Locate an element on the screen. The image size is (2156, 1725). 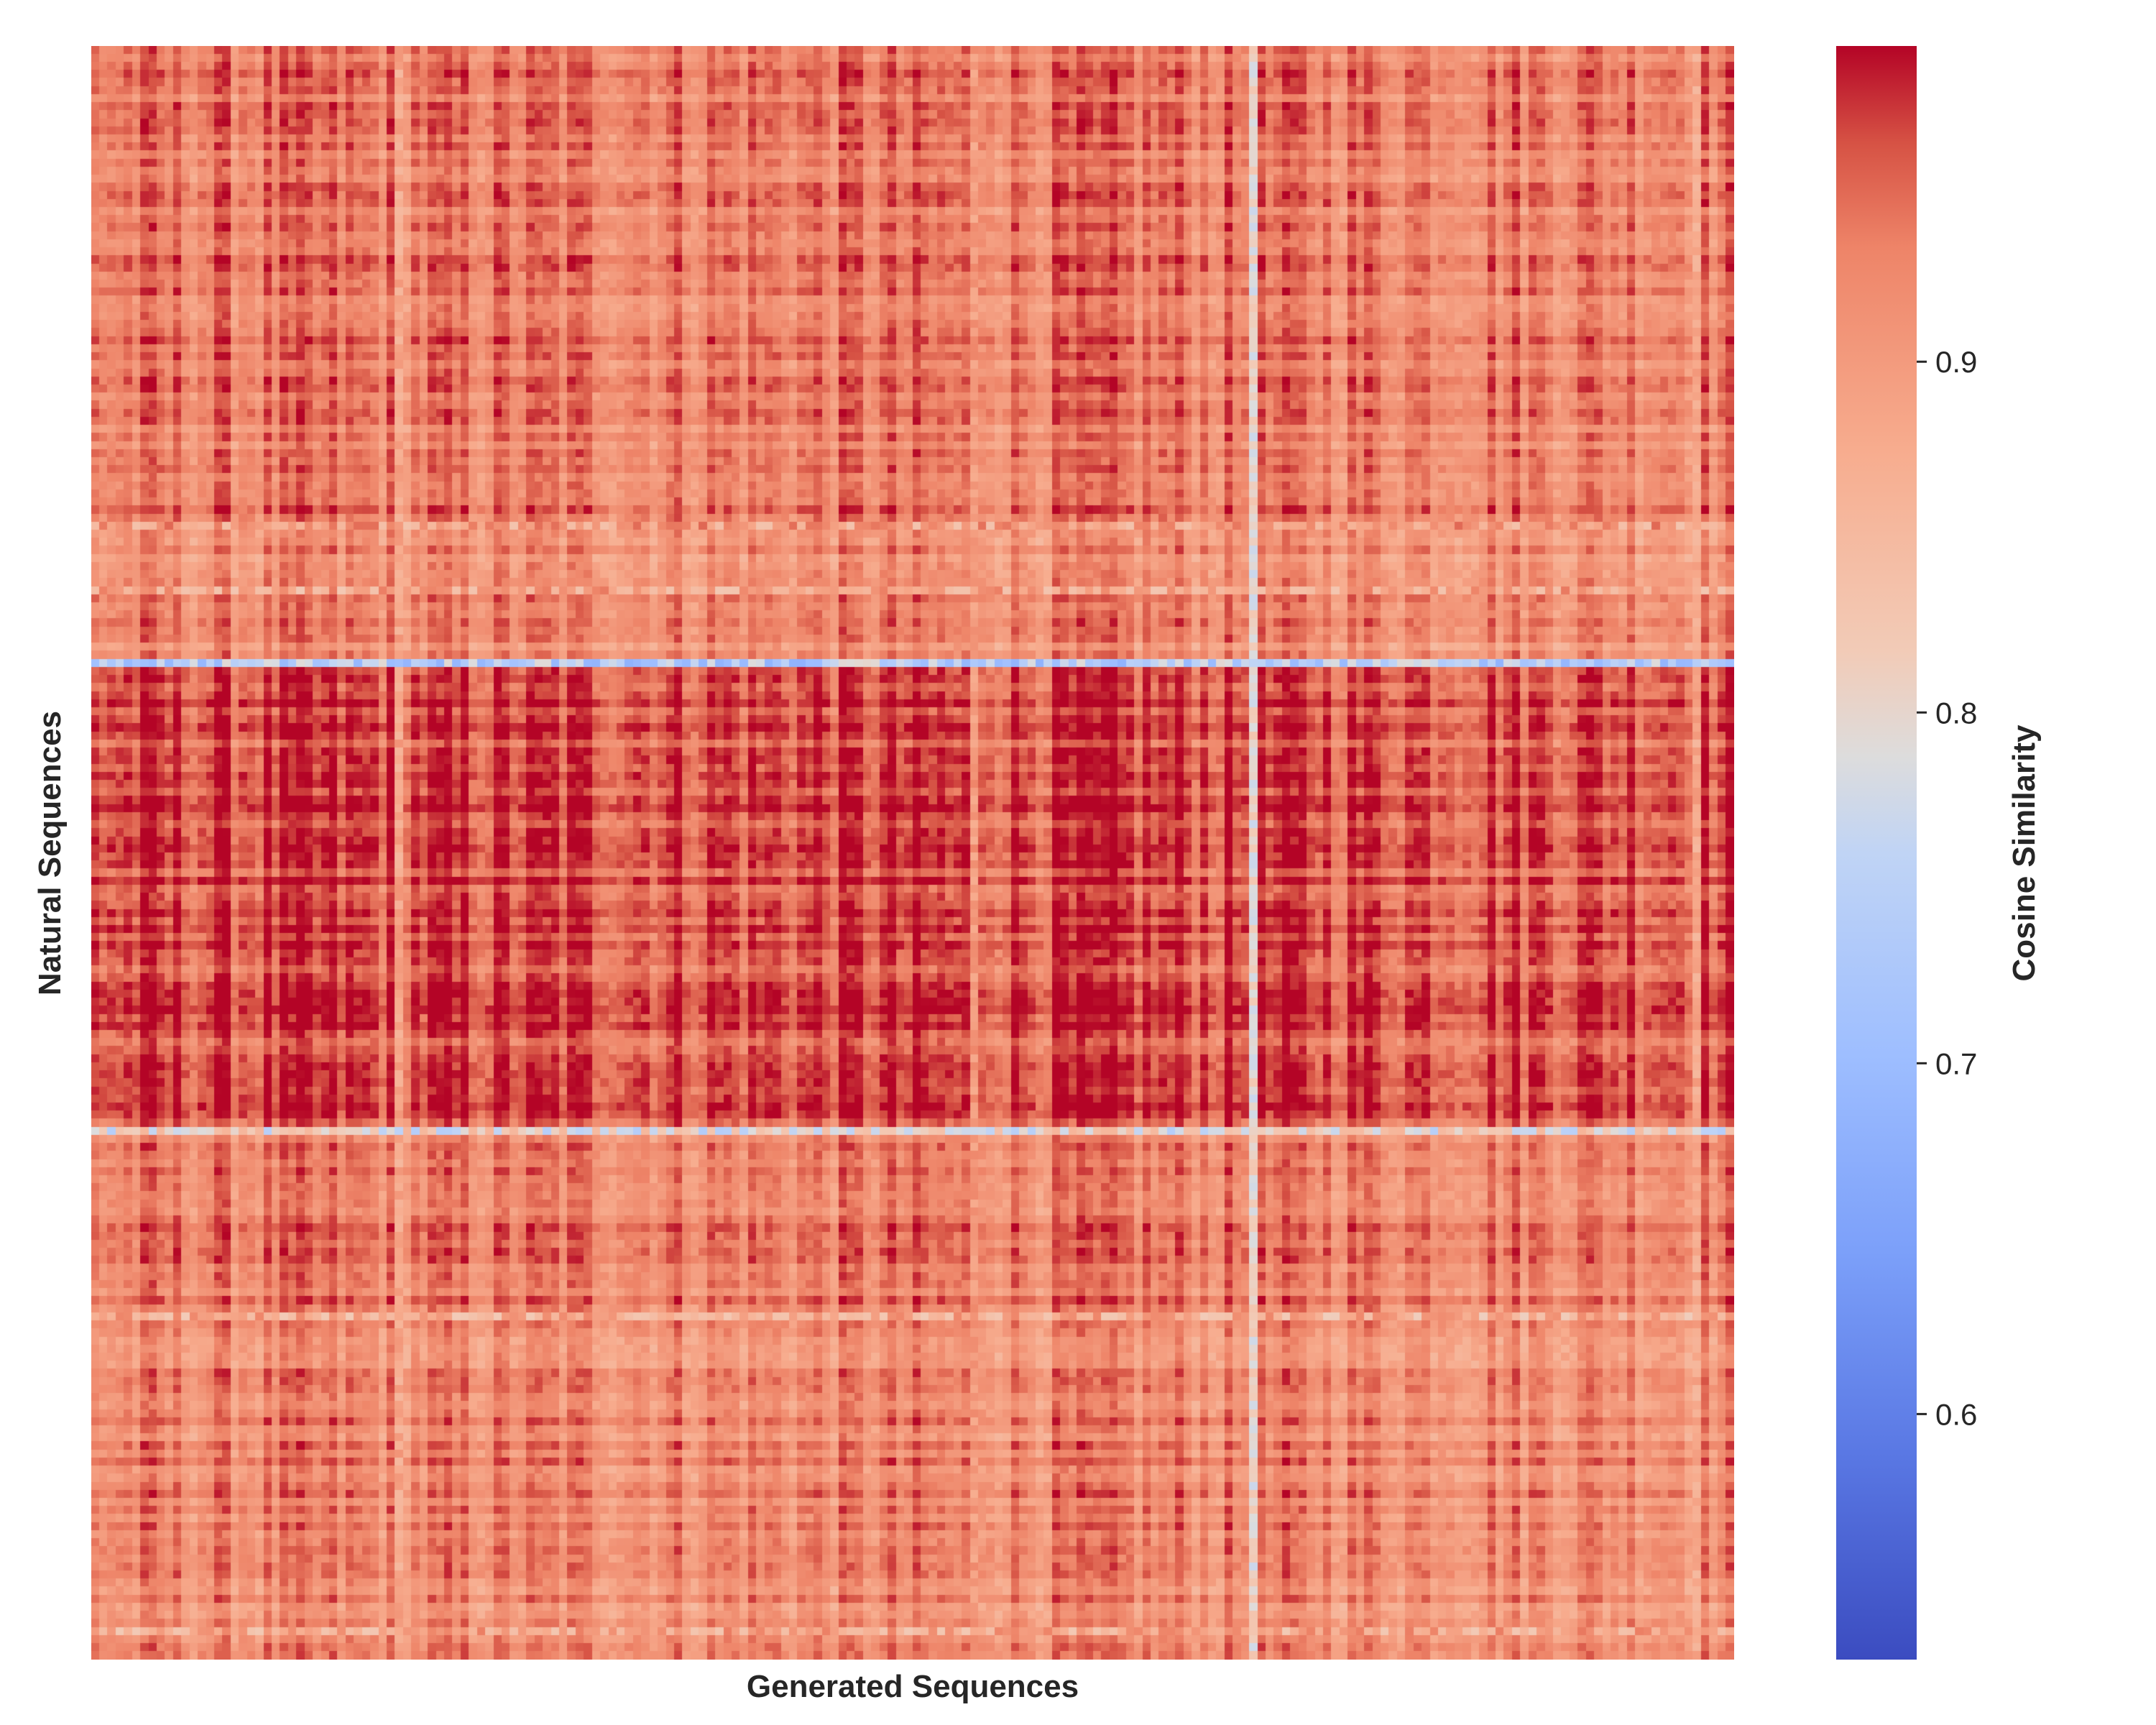
colorbar-tick-label: 0.9 is located at coordinates (1956, 362).